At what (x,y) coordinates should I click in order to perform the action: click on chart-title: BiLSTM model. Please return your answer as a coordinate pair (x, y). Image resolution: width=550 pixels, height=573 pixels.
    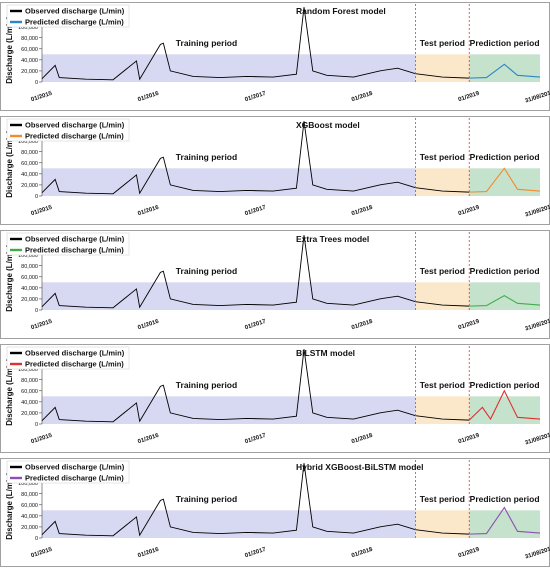
    Looking at the image, I should click on (325, 353).